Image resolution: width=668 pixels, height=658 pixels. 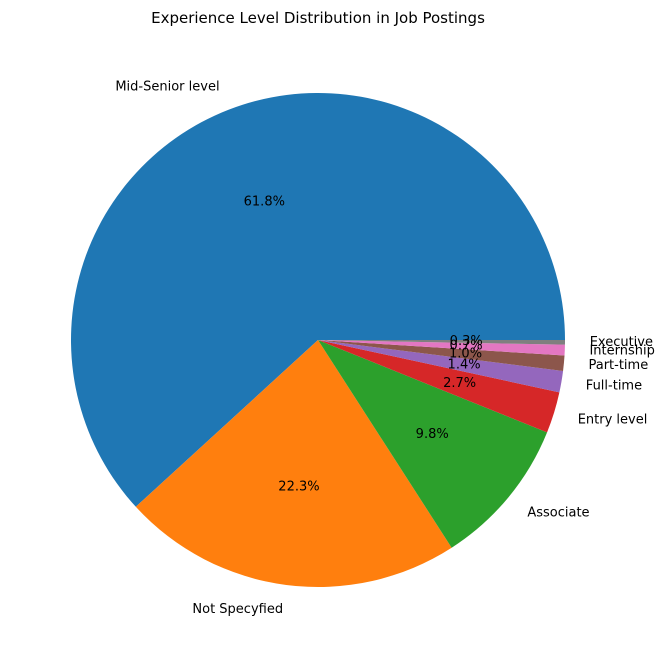 What do you see at coordinates (613, 419) in the screenshot?
I see `category-label-entry-level: Entry level` at bounding box center [613, 419].